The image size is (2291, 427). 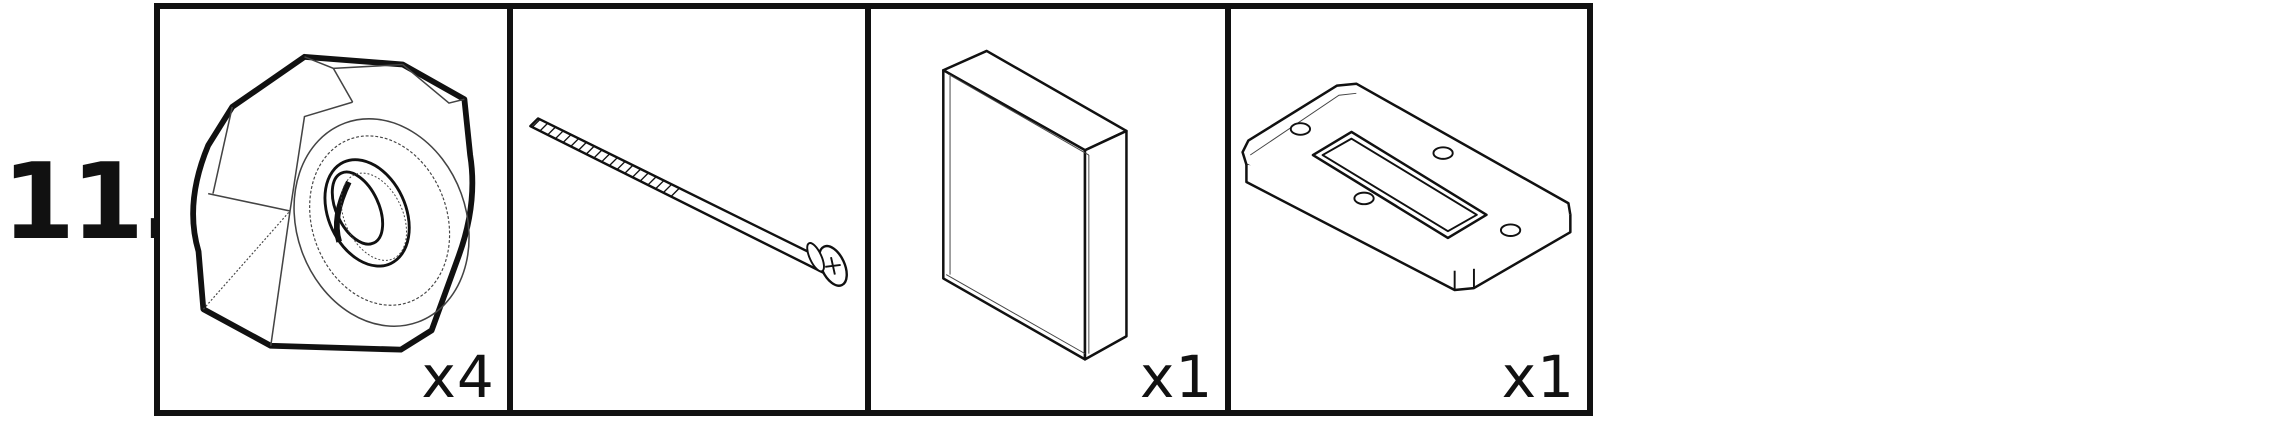 What do you see at coordinates (1406, 187) in the screenshot?
I see `mounting-plate-icon` at bounding box center [1406, 187].